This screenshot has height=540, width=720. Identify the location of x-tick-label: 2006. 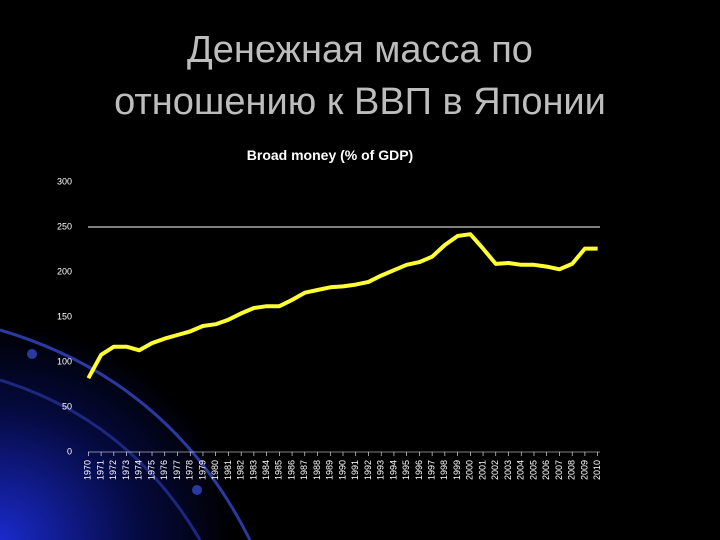
(546, 470).